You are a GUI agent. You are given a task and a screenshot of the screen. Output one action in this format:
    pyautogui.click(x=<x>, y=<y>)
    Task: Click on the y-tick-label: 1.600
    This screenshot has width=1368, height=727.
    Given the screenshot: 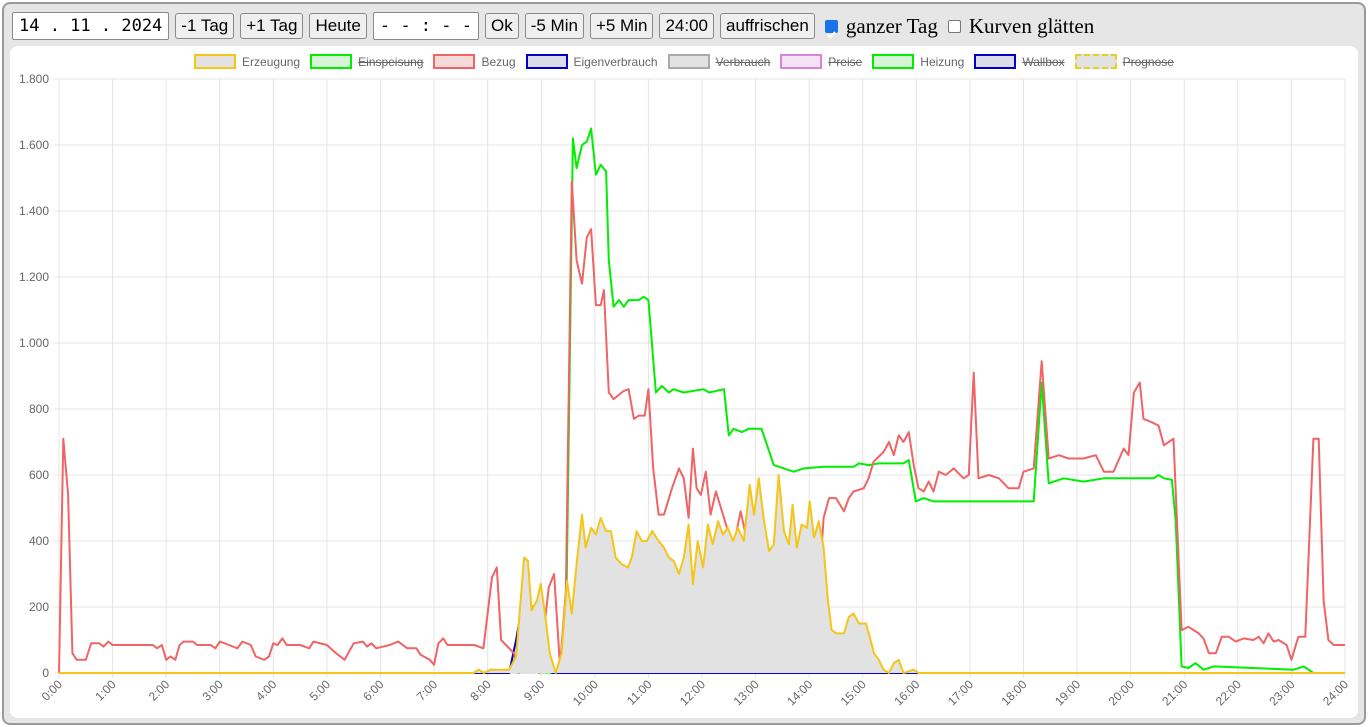 What is the action you would take?
    pyautogui.click(x=34, y=145)
    